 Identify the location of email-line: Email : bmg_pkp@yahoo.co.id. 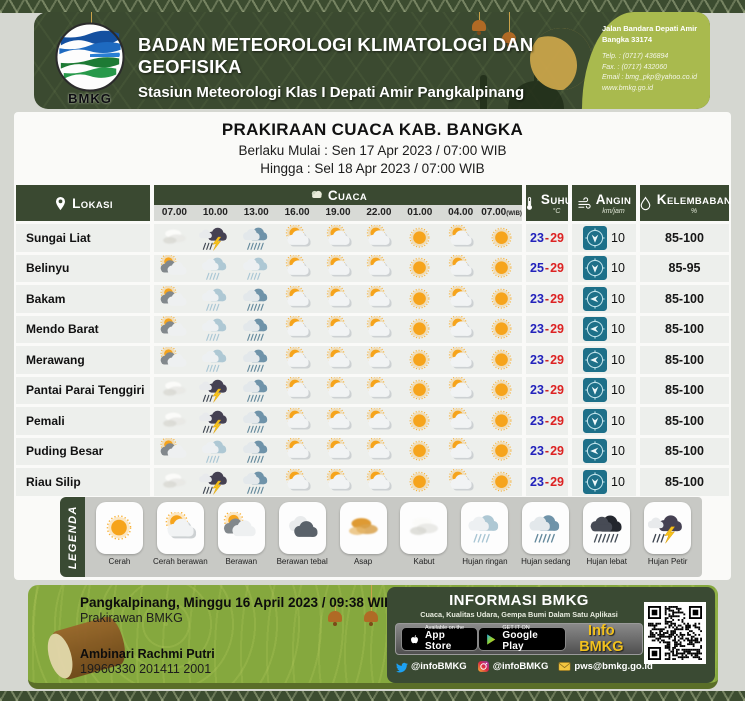
(650, 77).